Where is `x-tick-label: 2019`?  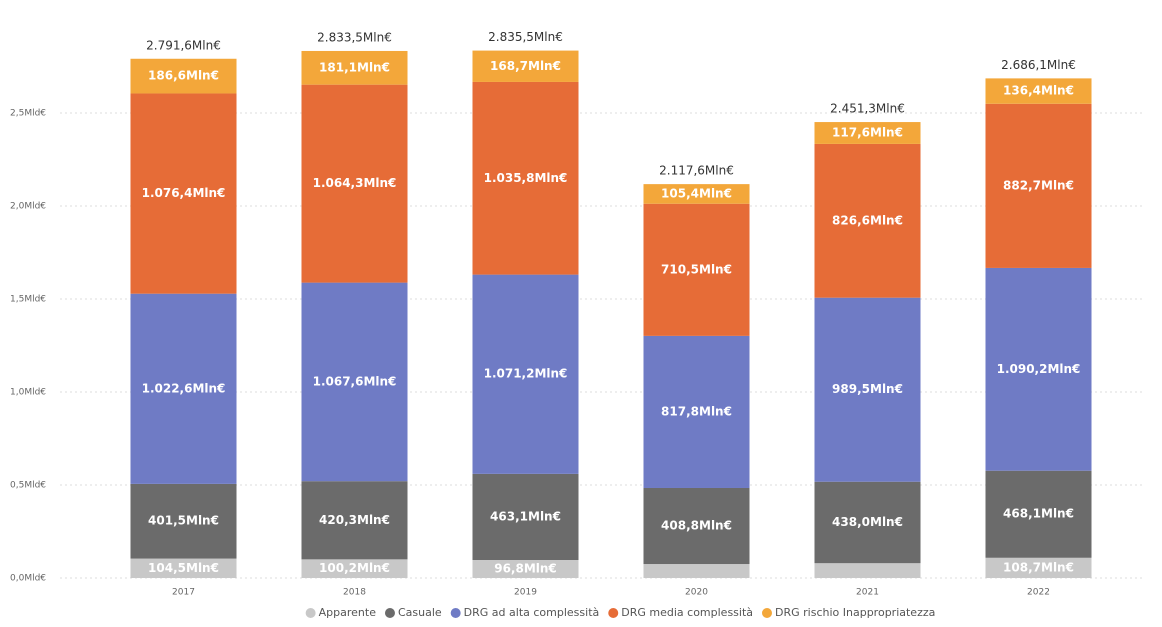
x-tick-label: 2019 is located at coordinates (525, 593).